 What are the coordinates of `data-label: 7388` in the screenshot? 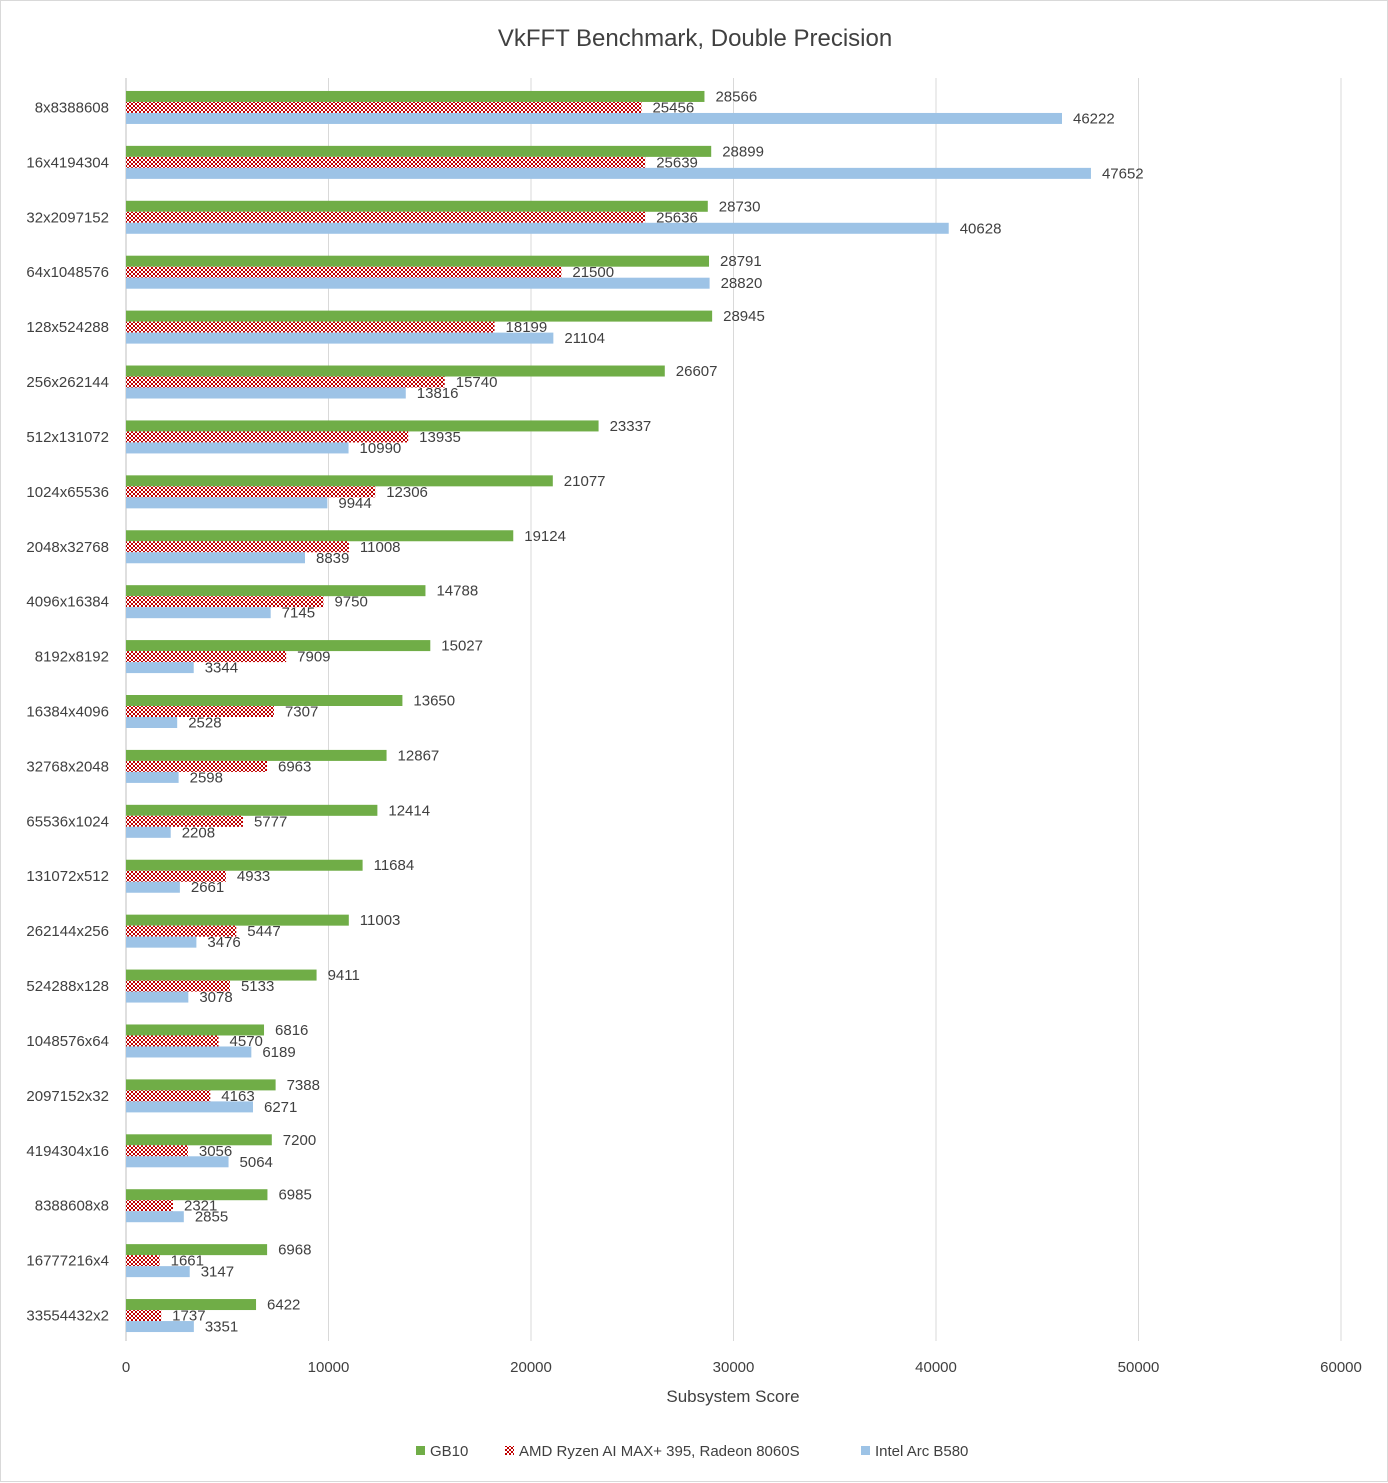 It's located at (303, 1085).